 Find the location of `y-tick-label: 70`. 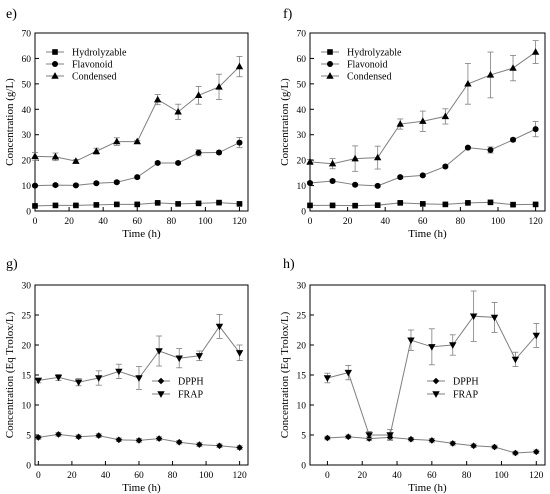

y-tick-label: 70 is located at coordinates (302, 35).